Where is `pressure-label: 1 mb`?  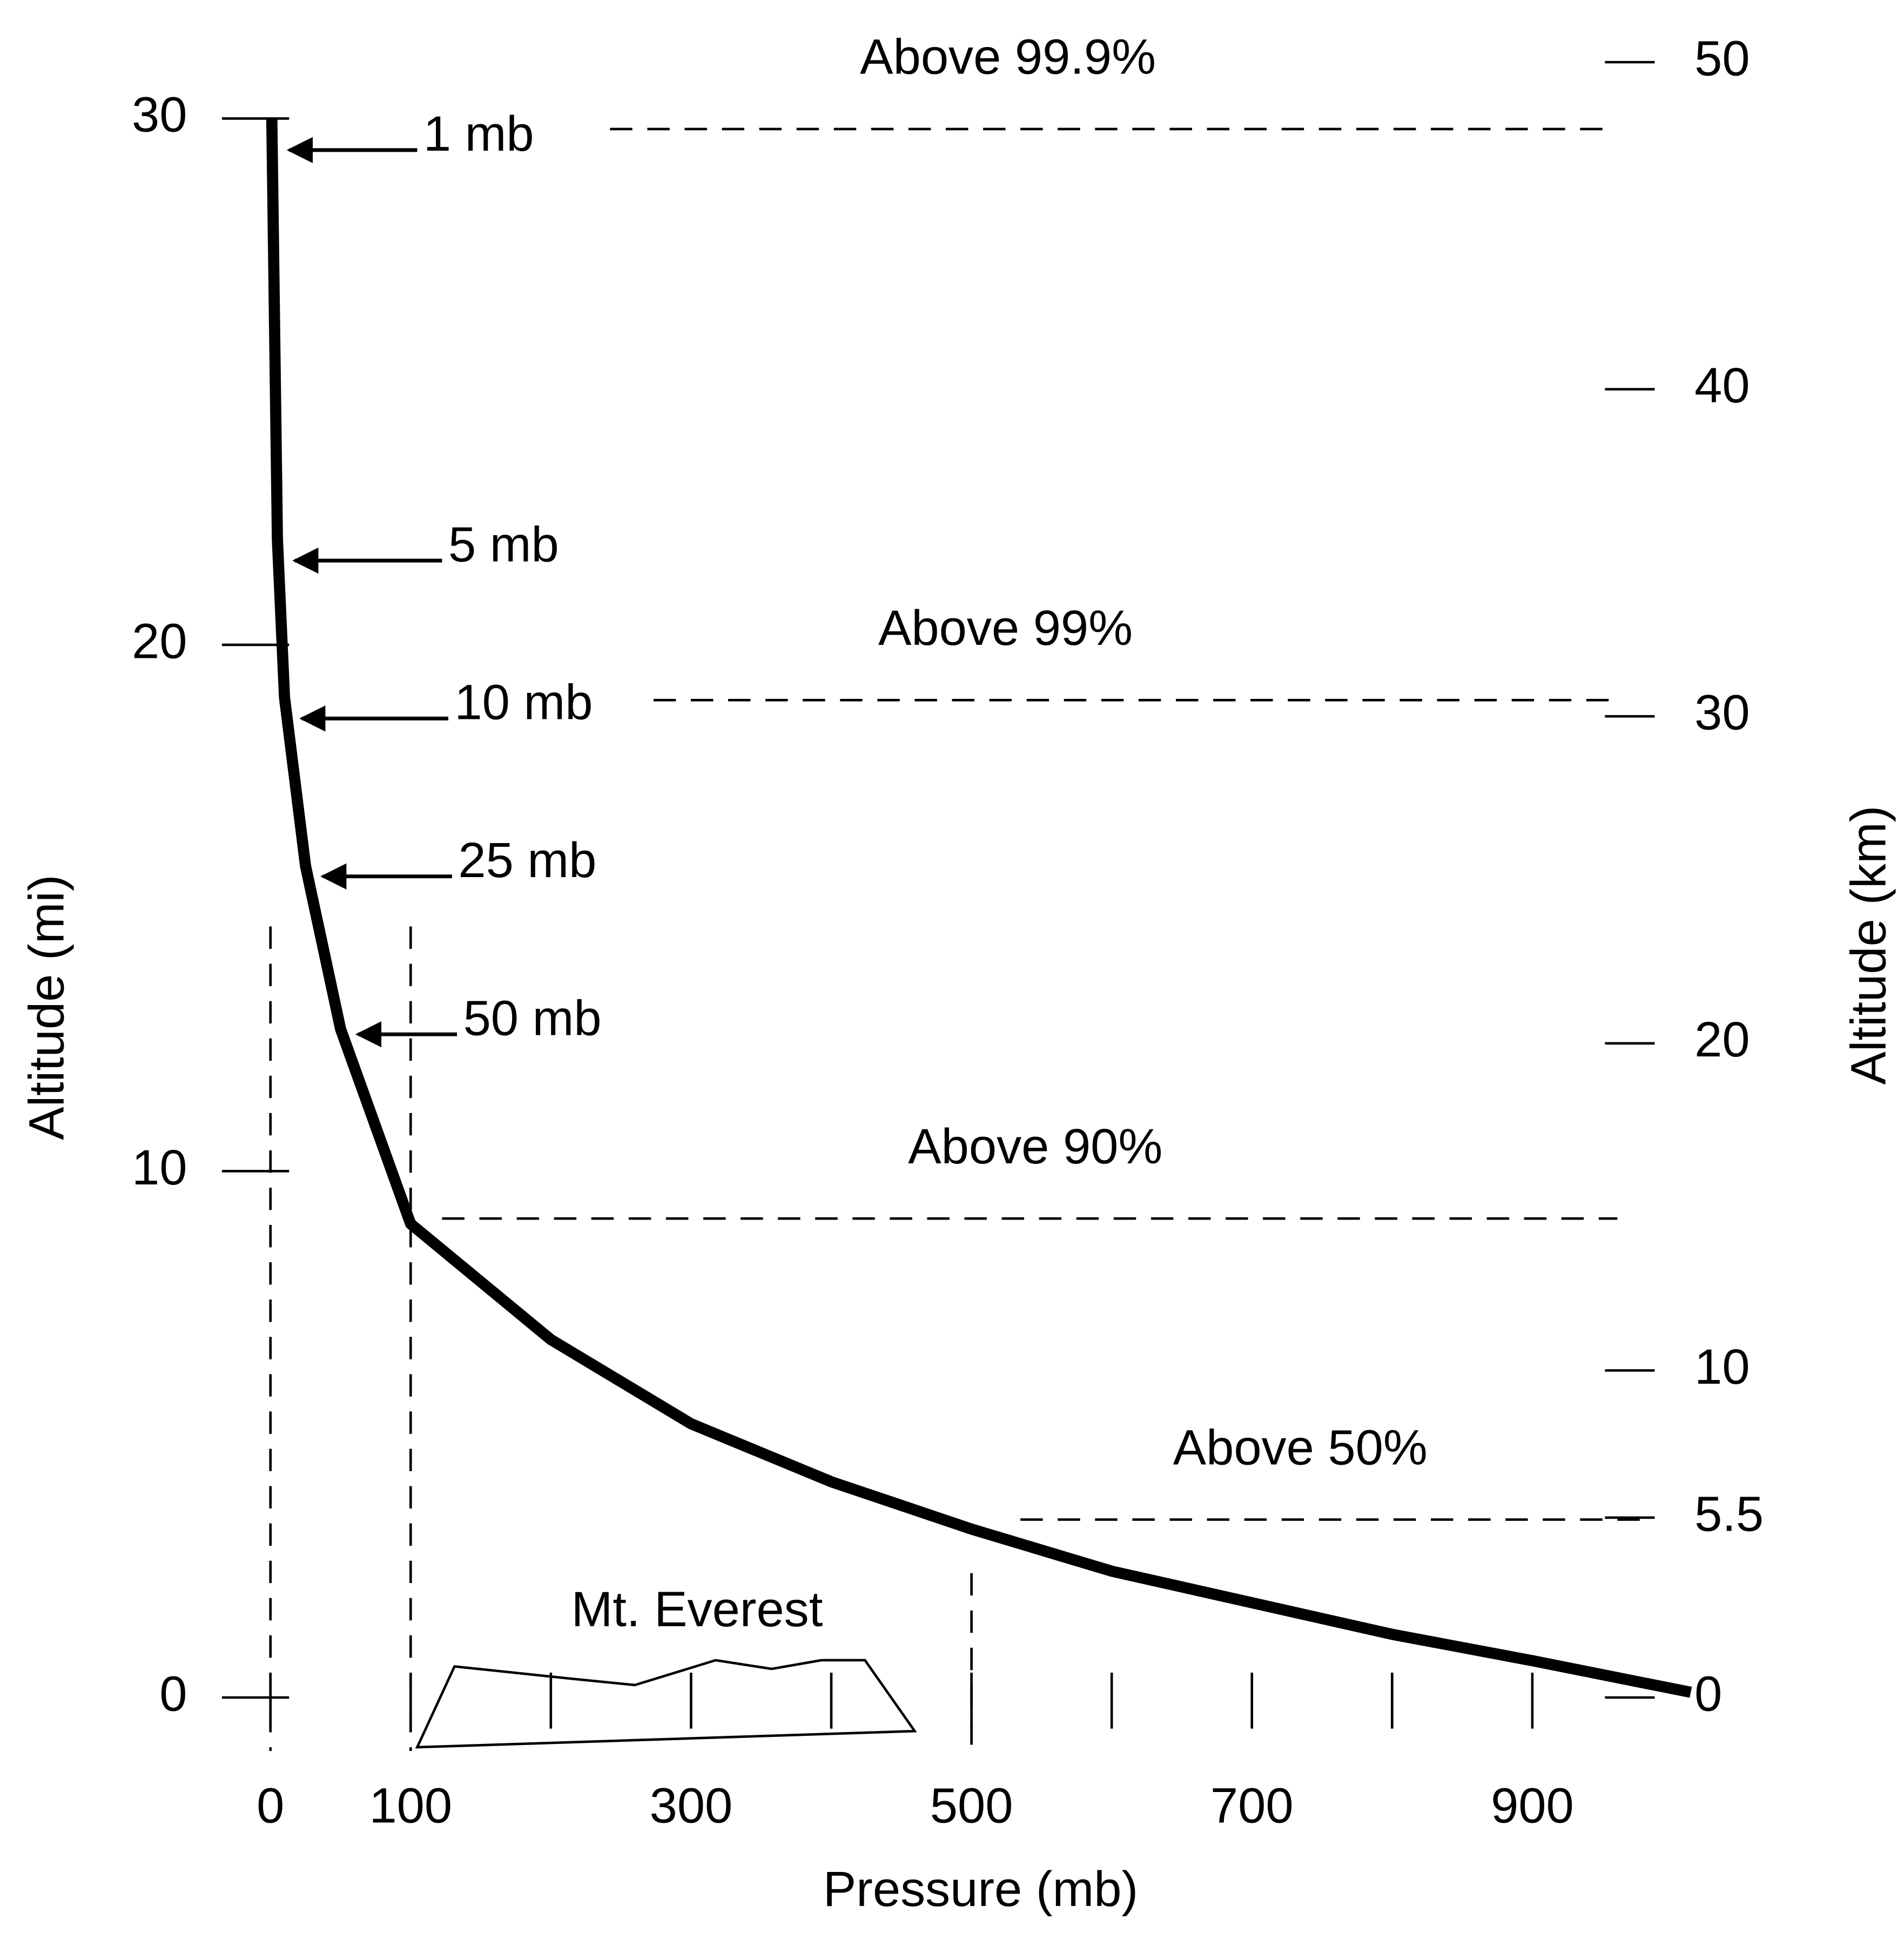 pressure-label: 1 mb is located at coordinates (479, 133).